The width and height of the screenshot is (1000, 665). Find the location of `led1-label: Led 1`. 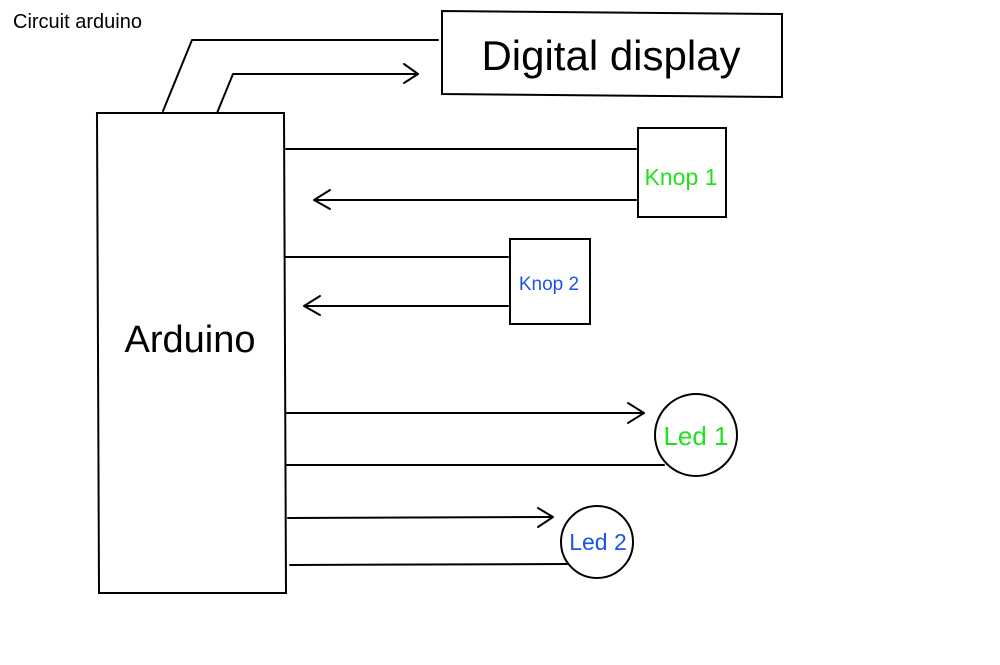

led1-label: Led 1 is located at coordinates (695, 436).